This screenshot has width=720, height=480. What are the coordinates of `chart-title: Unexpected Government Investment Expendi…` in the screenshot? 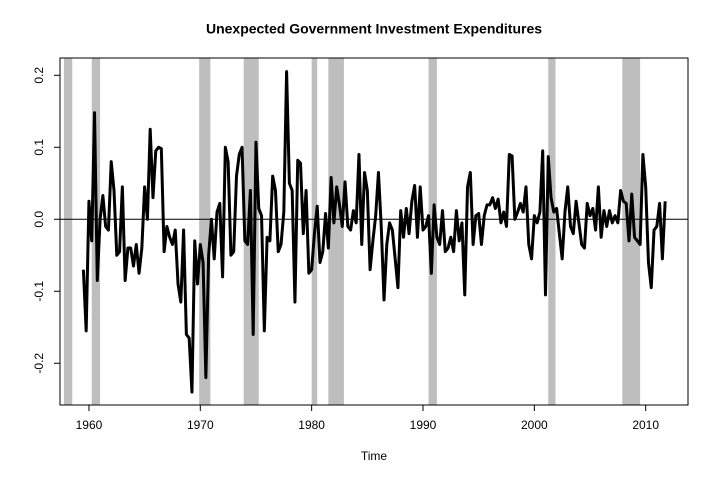 It's located at (374, 29).